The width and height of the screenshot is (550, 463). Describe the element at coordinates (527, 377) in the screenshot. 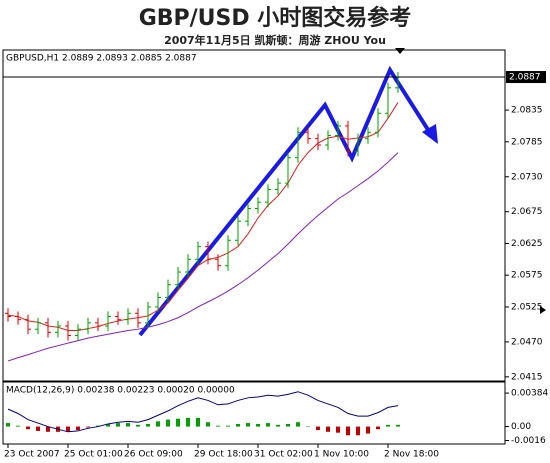

I see `y-tick-label: 2.0415` at that location.